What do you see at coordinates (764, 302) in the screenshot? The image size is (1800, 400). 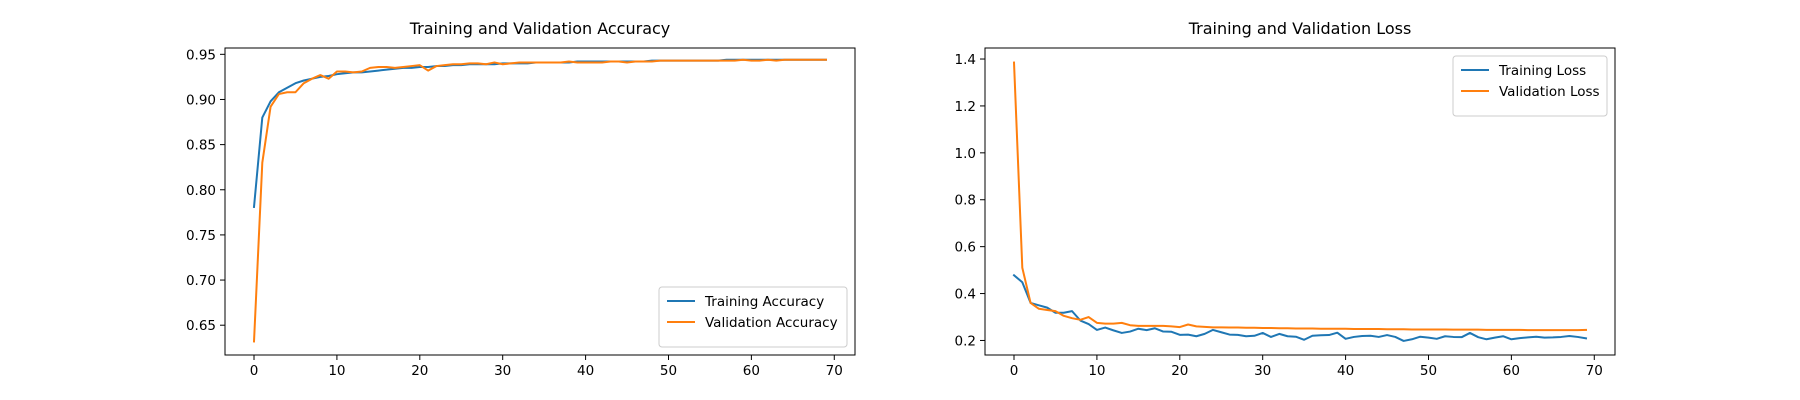 I see `legend-label-training-accuracy: Training Accuracy` at bounding box center [764, 302].